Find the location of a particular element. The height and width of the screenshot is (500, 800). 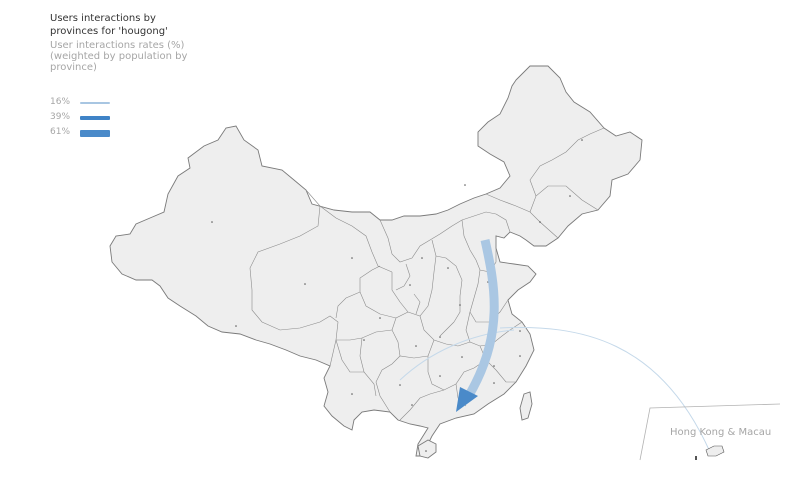

legend-item-medium: 39% is located at coordinates (85, 118).